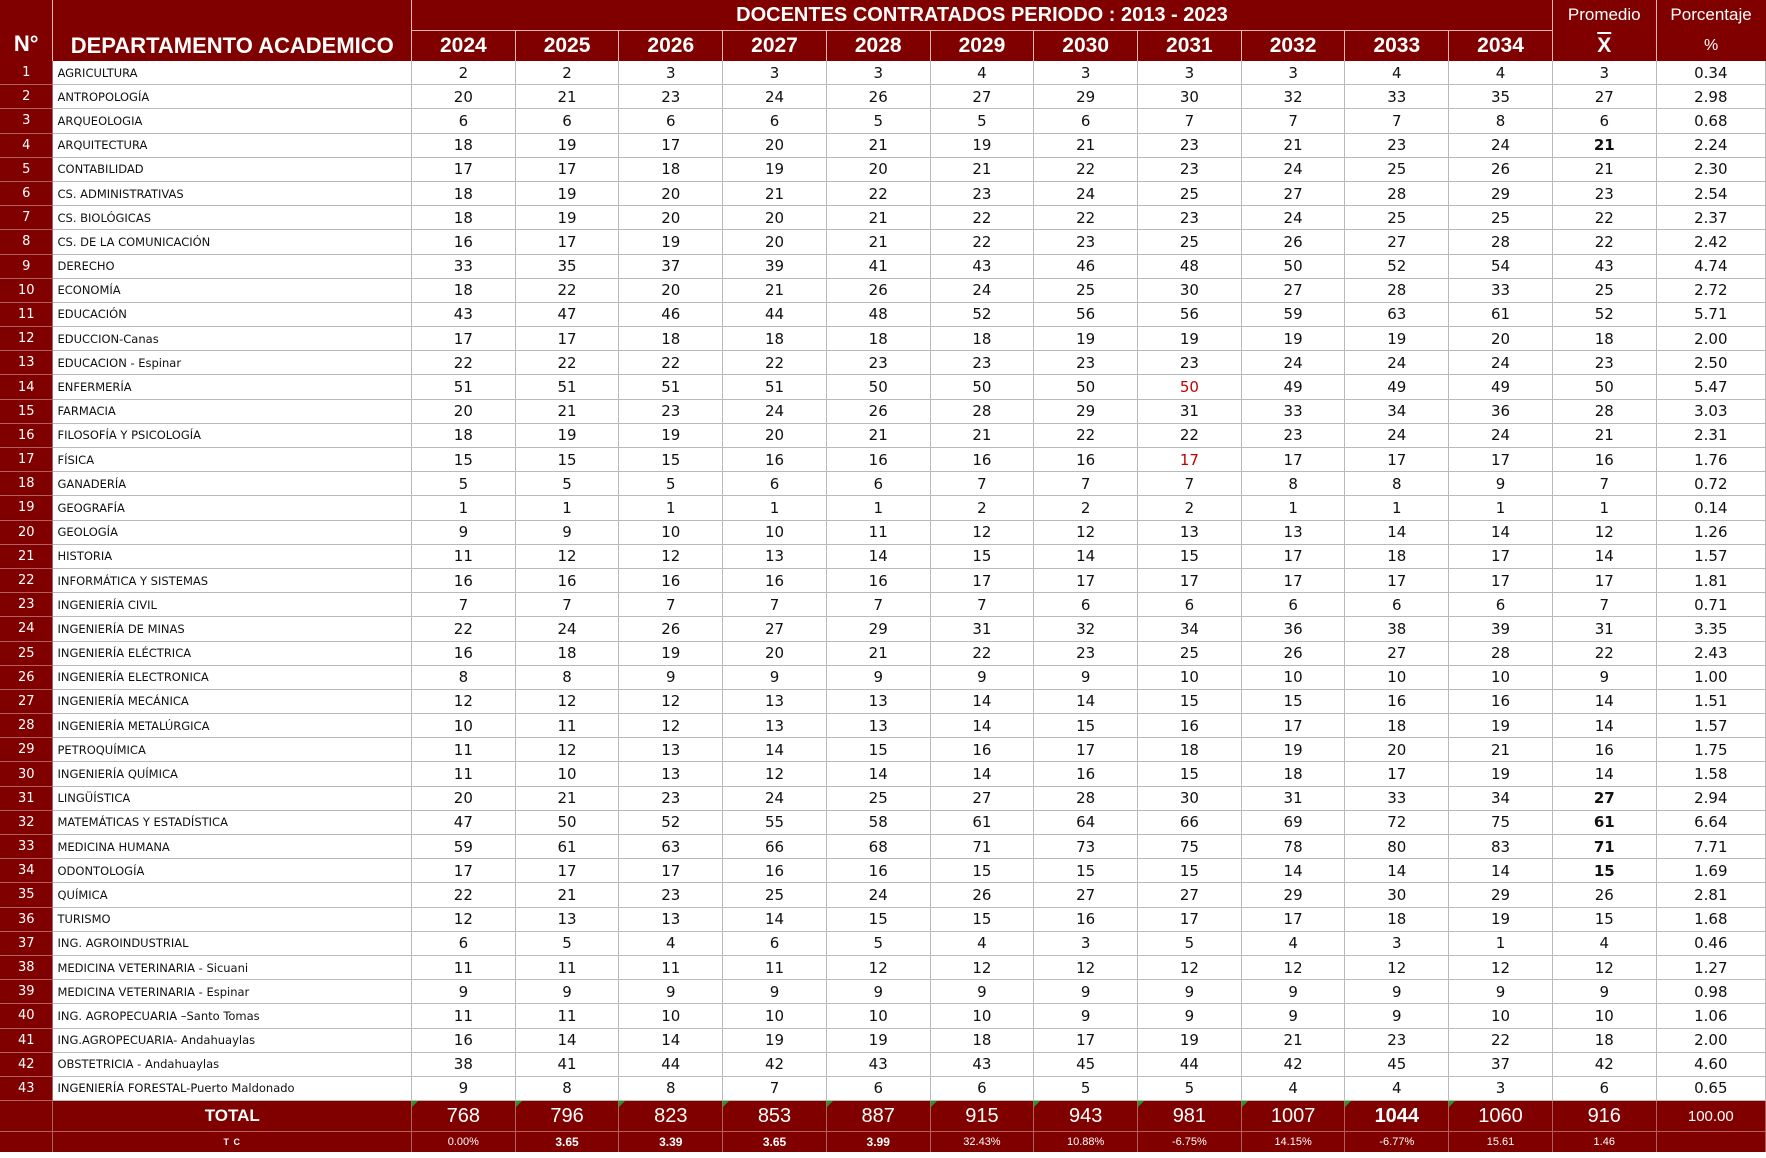  I want to click on row-number: 15, so click(27, 411).